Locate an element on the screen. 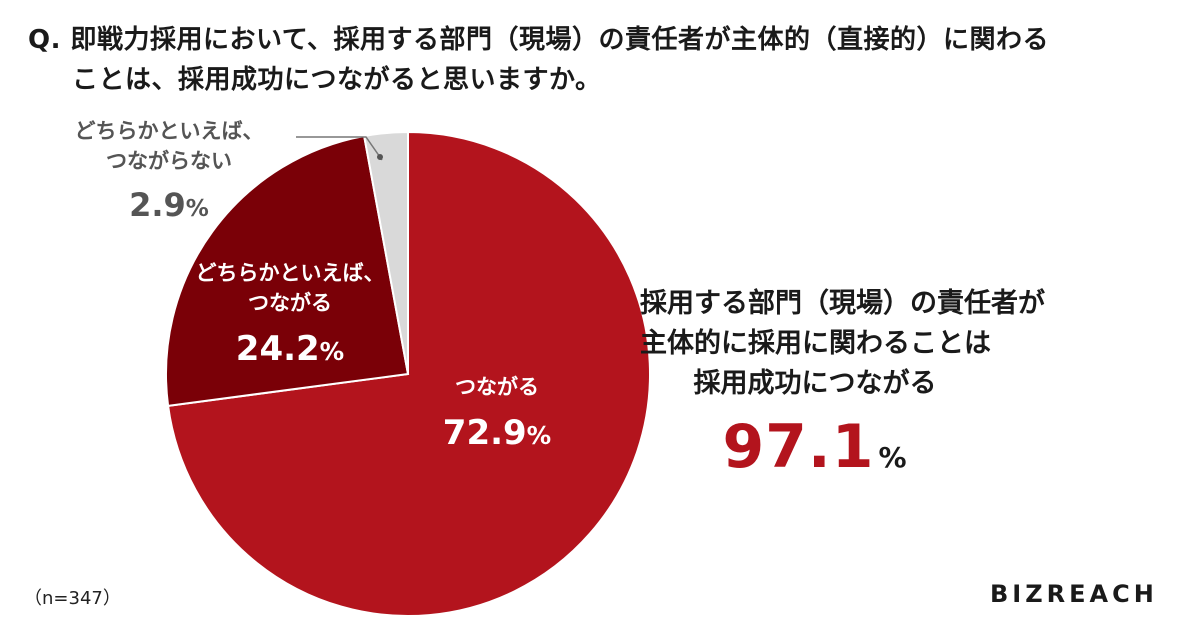 The height and width of the screenshot is (630, 1200). slice-label-somewhat-tsunagaranai: どちらかといえば、 つながらない 2.9% is located at coordinates (169, 177).